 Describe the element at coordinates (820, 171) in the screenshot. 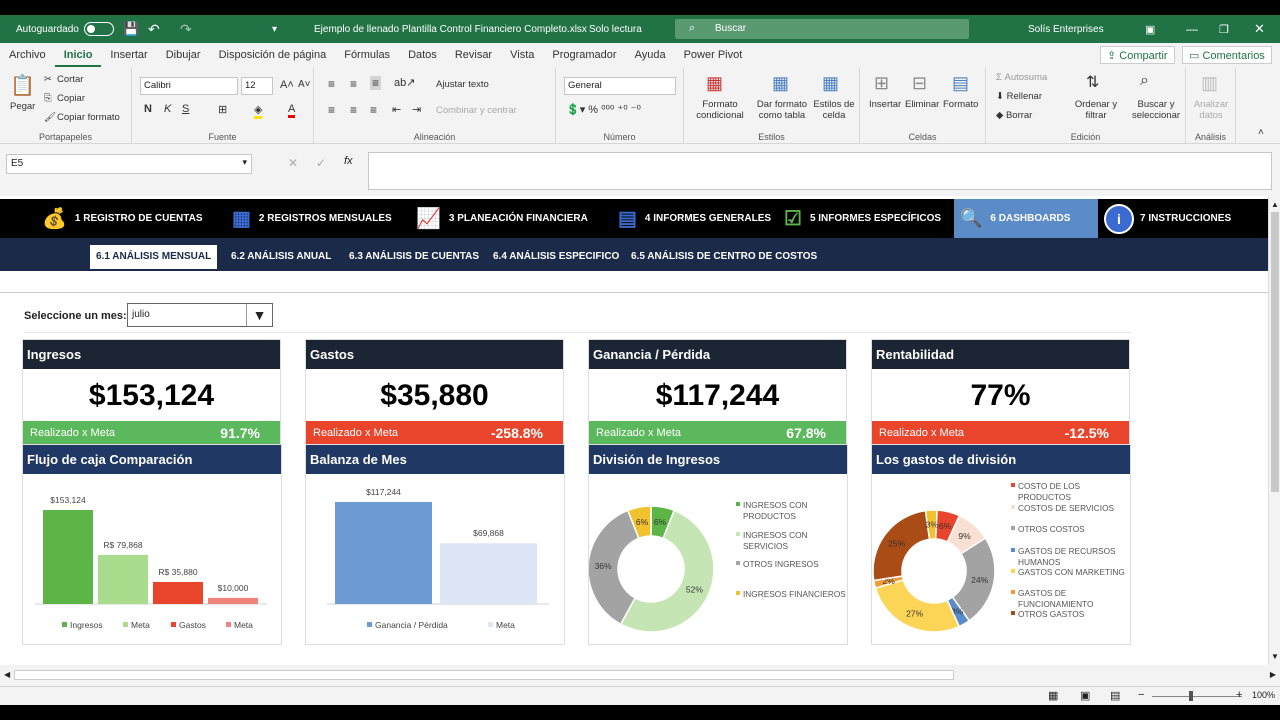

I see `formula-input` at that location.